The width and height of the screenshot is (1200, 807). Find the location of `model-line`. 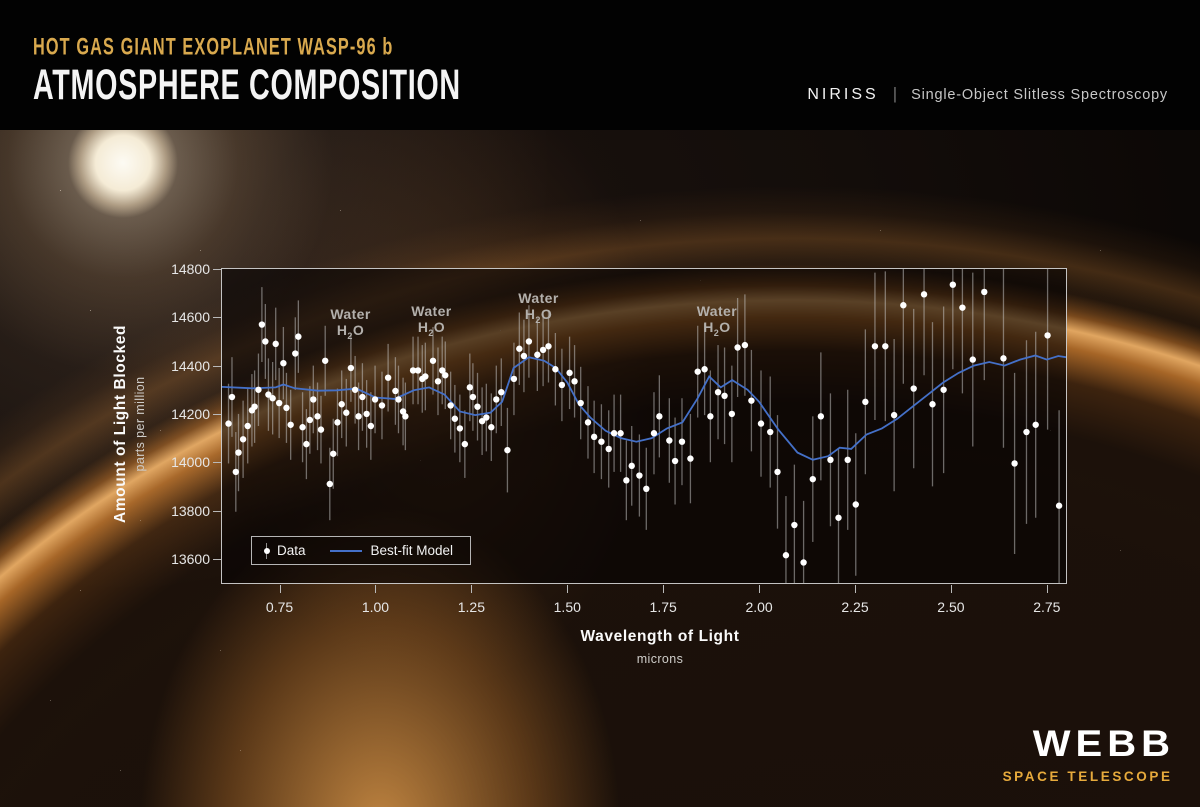

model-line is located at coordinates (644, 407).